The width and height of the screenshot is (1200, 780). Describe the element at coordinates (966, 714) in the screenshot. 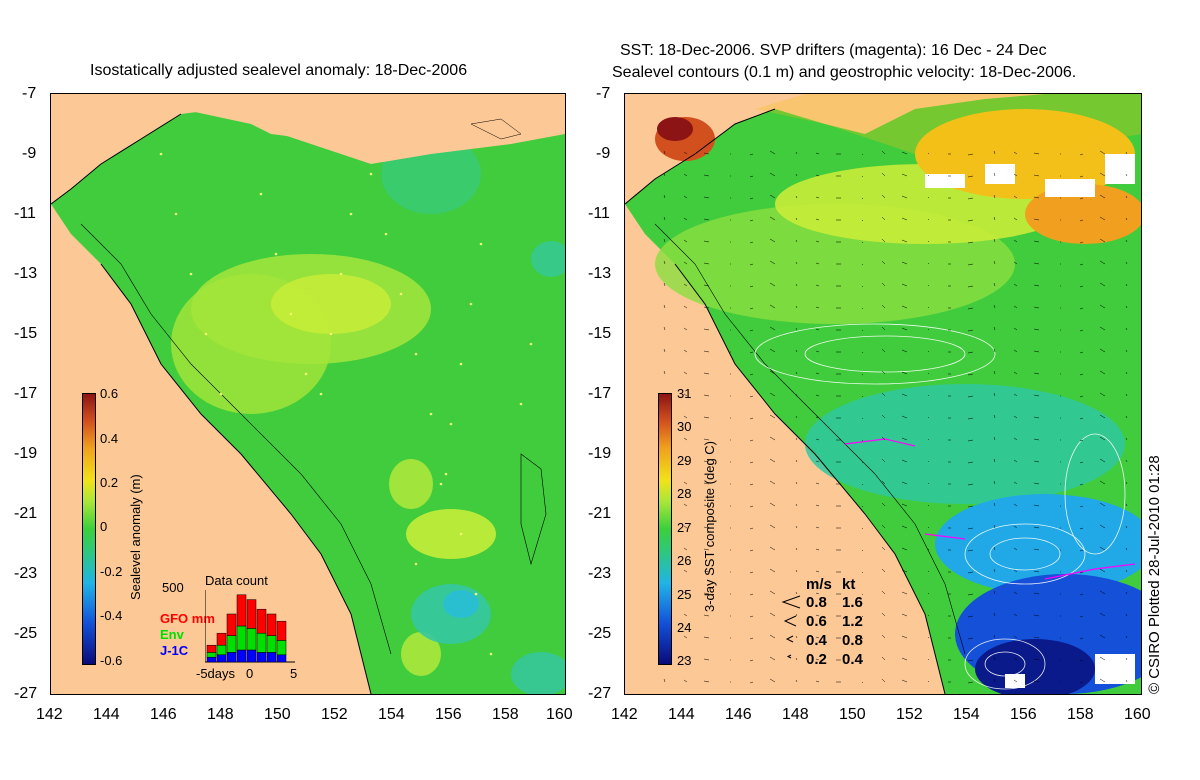

I see `lon-tick: 154` at that location.